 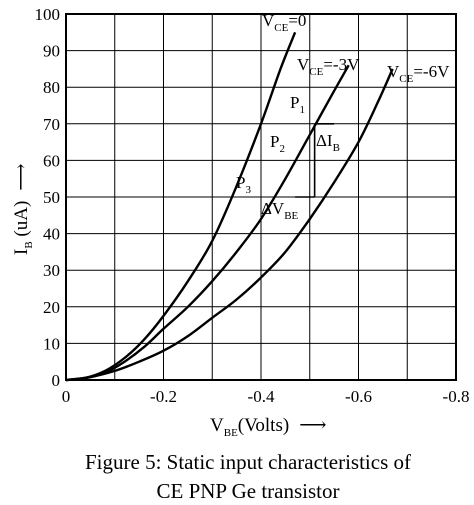 I want to click on y-tick-label: 50, so click(x=51, y=197).